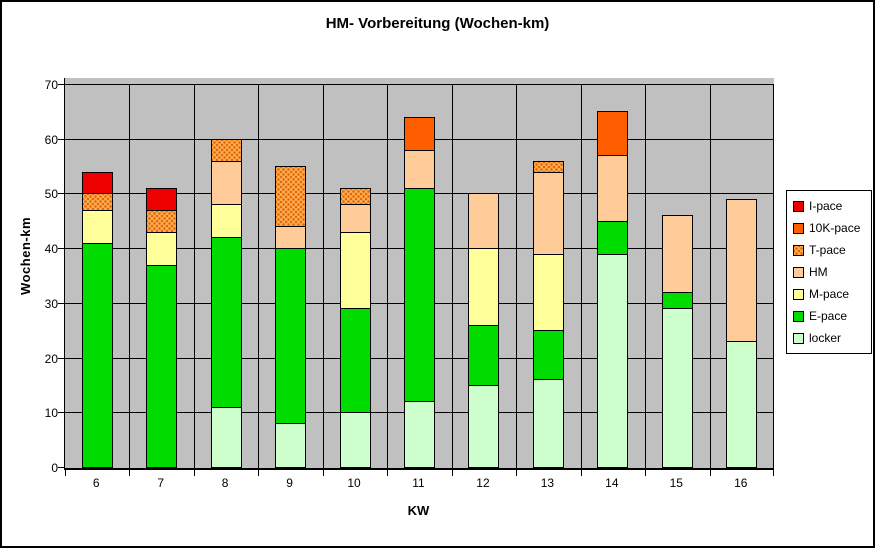 This screenshot has height=548, width=875. I want to click on bar-segment-HM-kw14, so click(613, 188).